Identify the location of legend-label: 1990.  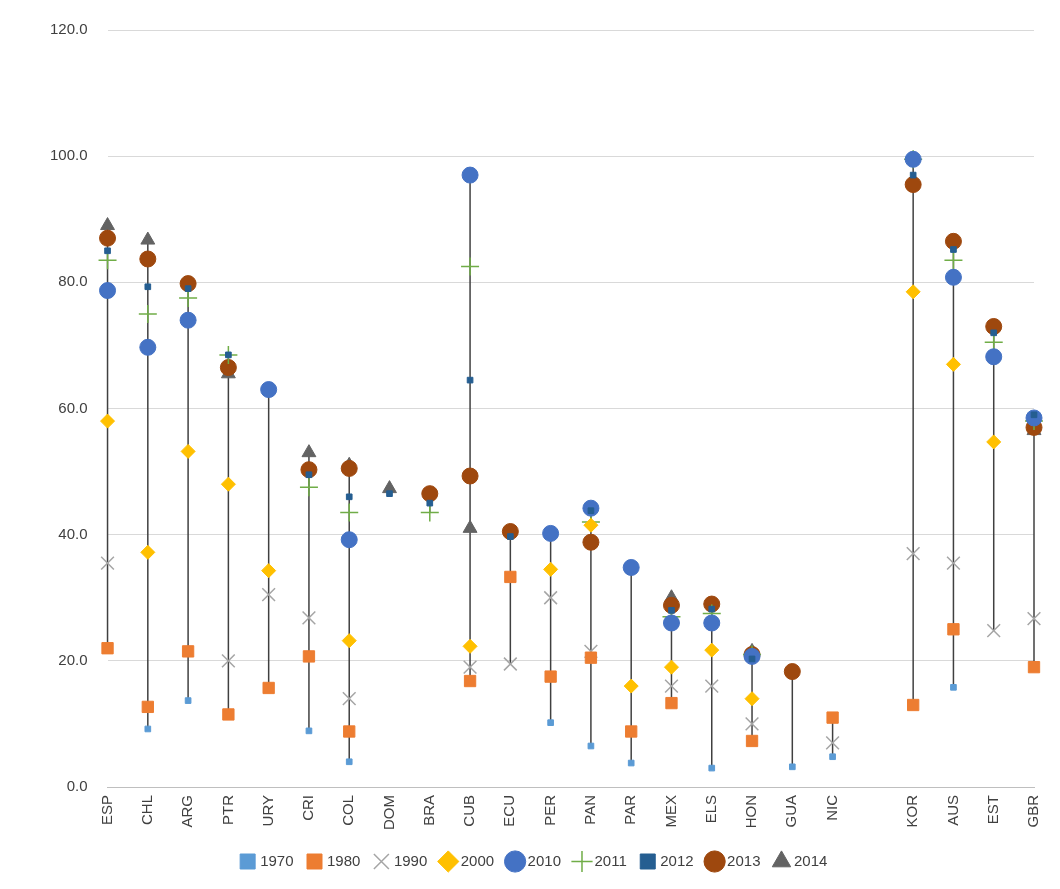
(410, 860).